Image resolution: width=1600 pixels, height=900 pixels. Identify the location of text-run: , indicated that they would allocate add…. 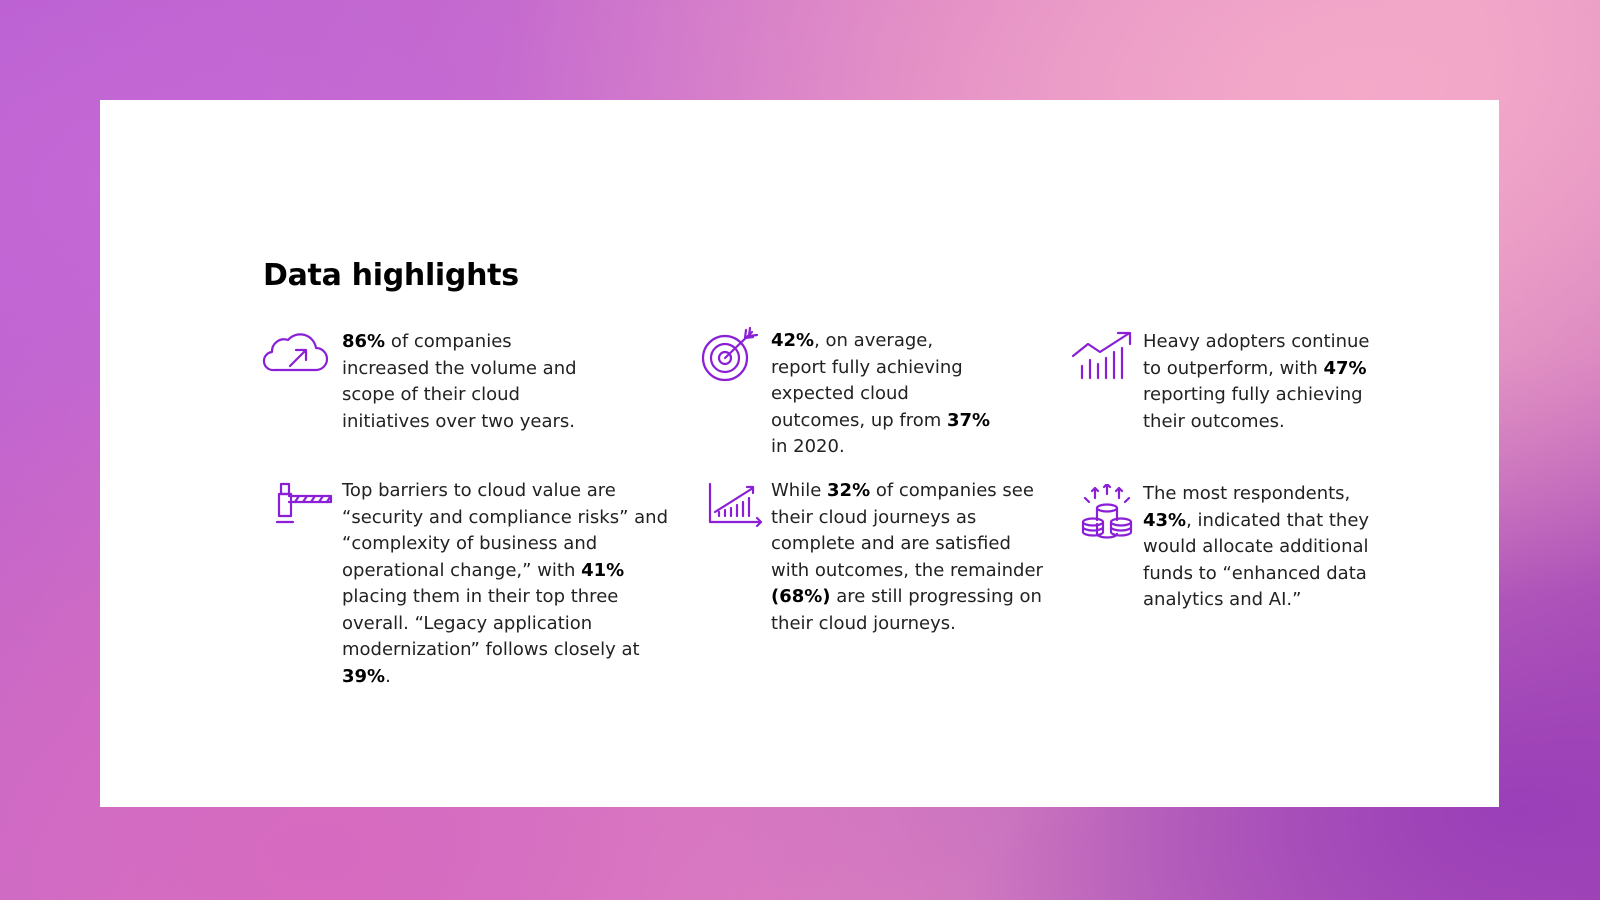
(1256, 560).